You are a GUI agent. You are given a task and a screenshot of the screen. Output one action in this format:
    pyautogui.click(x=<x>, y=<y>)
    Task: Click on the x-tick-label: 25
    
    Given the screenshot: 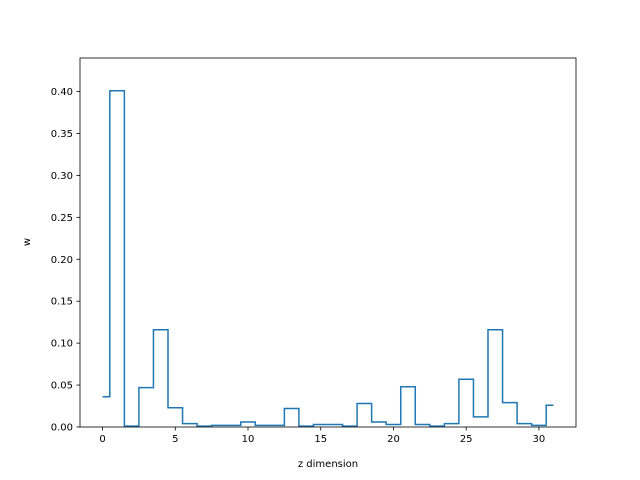 What is the action you would take?
    pyautogui.click(x=466, y=439)
    